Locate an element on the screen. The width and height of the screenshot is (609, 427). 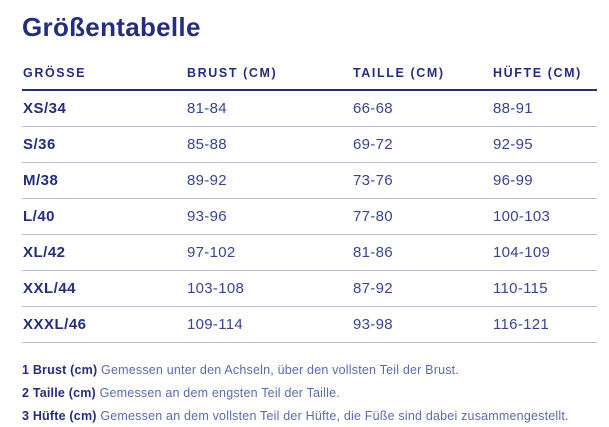
table-row: XS/34 81-84 66-68 88-91 is located at coordinates (309, 108).